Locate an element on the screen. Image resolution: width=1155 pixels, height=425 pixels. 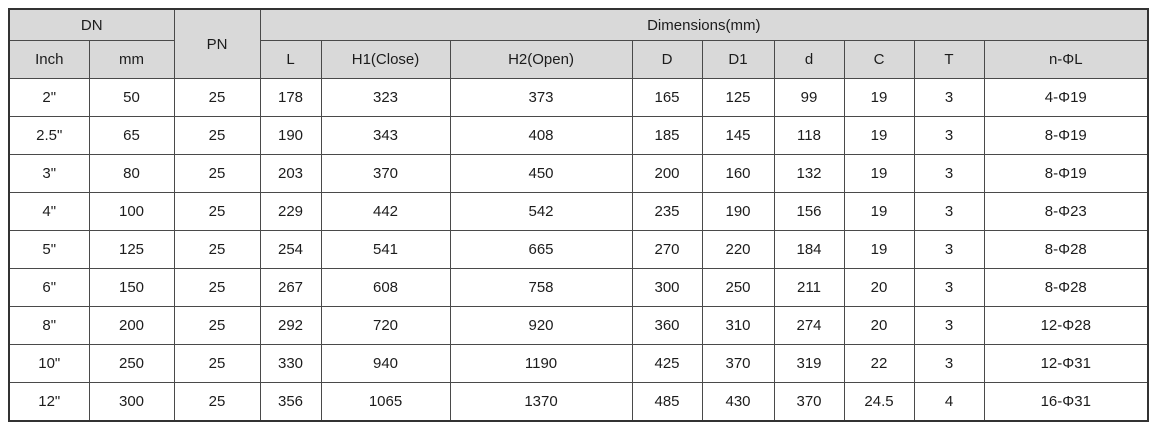
table-cell: 360 is located at coordinates (667, 325).